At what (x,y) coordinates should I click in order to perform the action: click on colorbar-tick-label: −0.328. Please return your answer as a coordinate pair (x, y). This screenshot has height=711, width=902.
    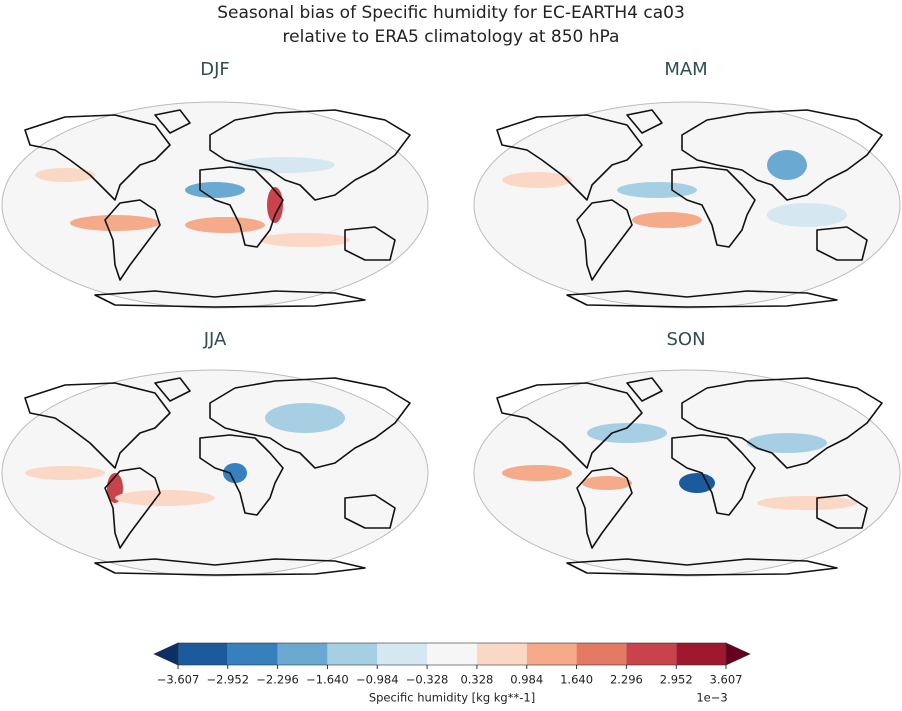
    Looking at the image, I should click on (427, 680).